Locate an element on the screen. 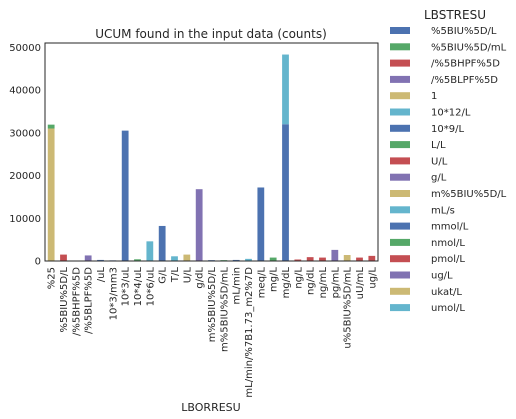 The image size is (516, 419). legend-title: LBSTRESU is located at coordinates (455, 15).